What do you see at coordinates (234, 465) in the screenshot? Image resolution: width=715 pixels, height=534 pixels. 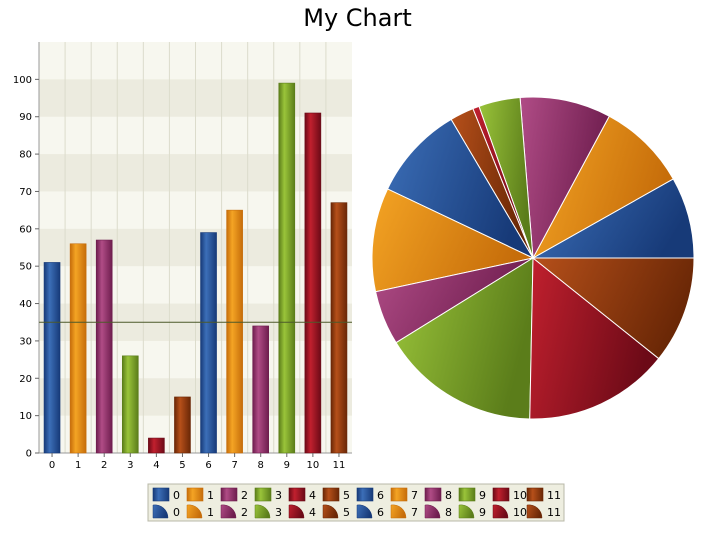 I see `x-tick-label: 7` at bounding box center [234, 465].